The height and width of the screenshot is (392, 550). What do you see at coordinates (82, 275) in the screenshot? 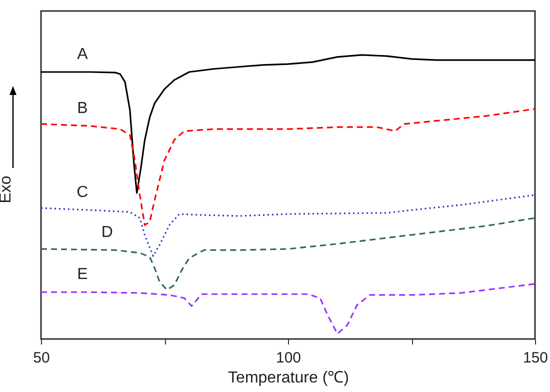
I see `series-label: E` at bounding box center [82, 275].